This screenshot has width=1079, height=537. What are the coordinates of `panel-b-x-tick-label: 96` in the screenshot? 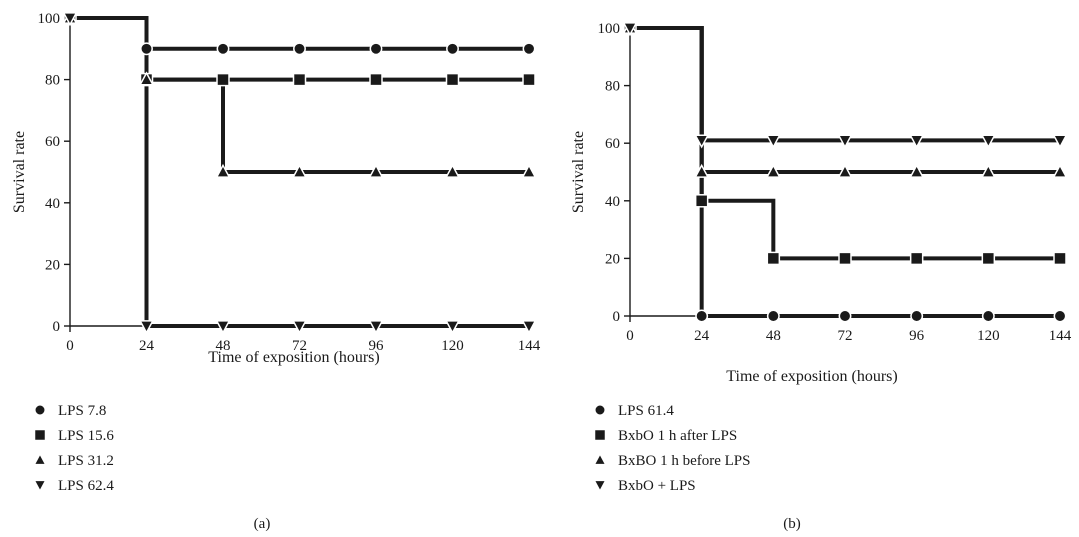 It's located at (917, 336).